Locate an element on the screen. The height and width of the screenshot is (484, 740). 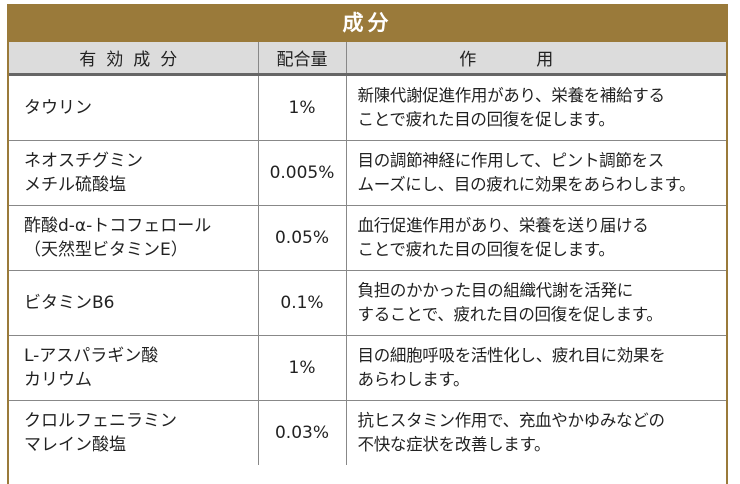
table-header-row: 有効成分 配合量 作用 is located at coordinates (367, 59).